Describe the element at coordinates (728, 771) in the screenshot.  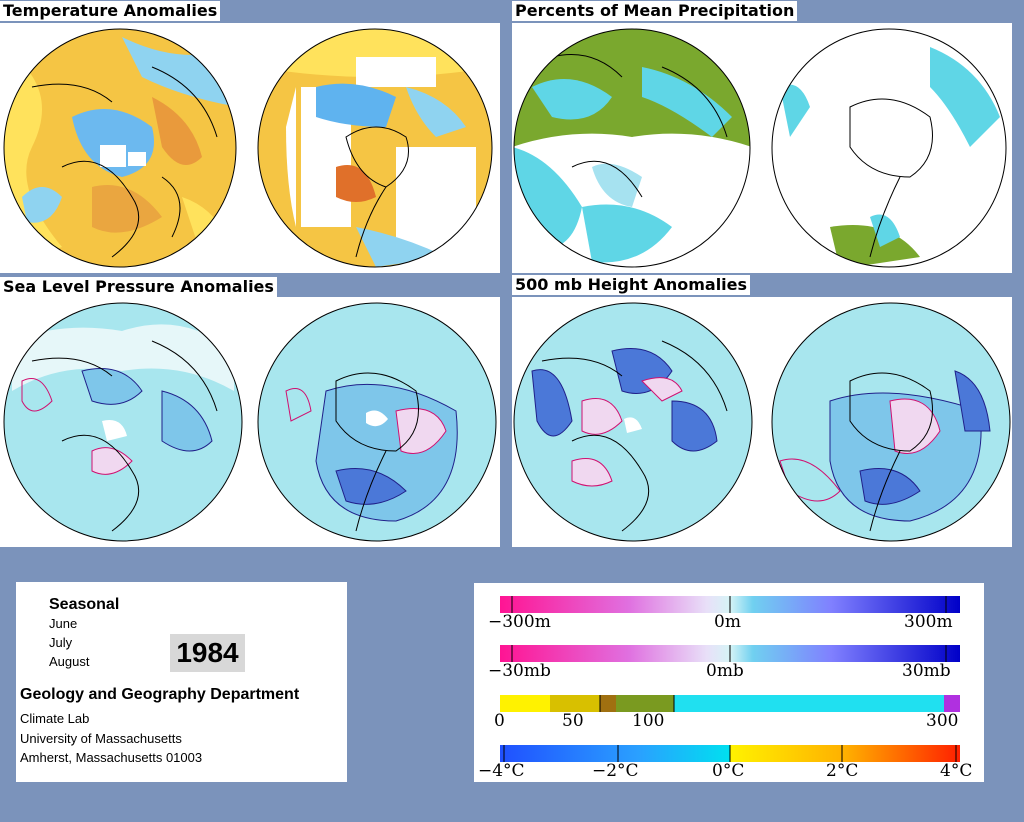
I see `temperature-scale-label: 0°C` at that location.